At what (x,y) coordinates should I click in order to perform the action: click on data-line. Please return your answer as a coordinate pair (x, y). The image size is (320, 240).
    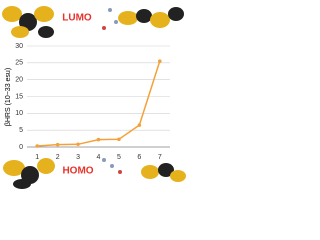
    Looking at the image, I should click on (99, 103).